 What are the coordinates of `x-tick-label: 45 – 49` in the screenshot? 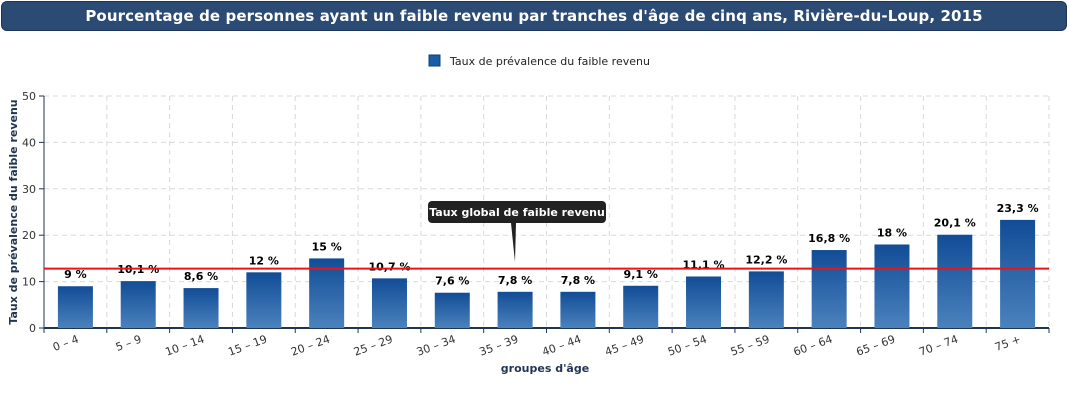 It's located at (624, 346).